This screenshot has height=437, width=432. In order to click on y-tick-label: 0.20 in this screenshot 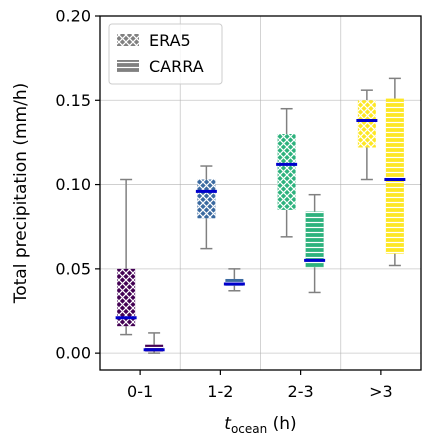, I will do `click(73, 16)`.